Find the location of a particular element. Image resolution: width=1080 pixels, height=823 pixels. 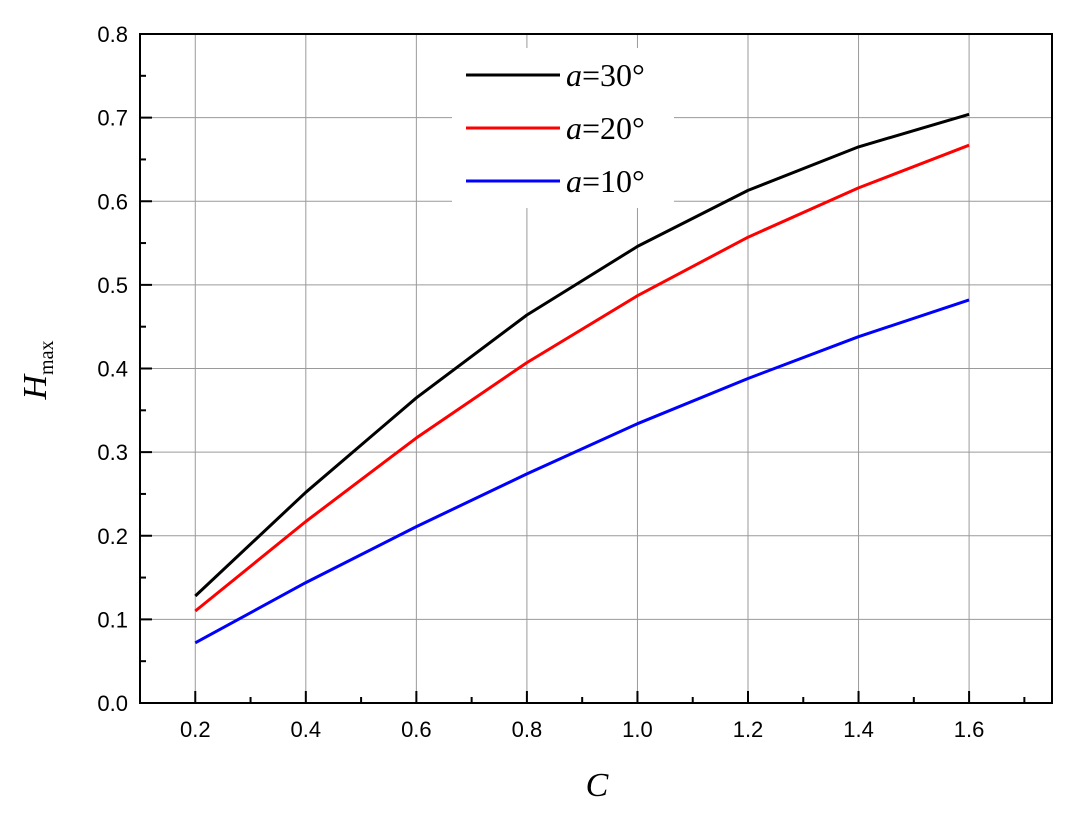

legend-label: a=30° is located at coordinates (605, 75).